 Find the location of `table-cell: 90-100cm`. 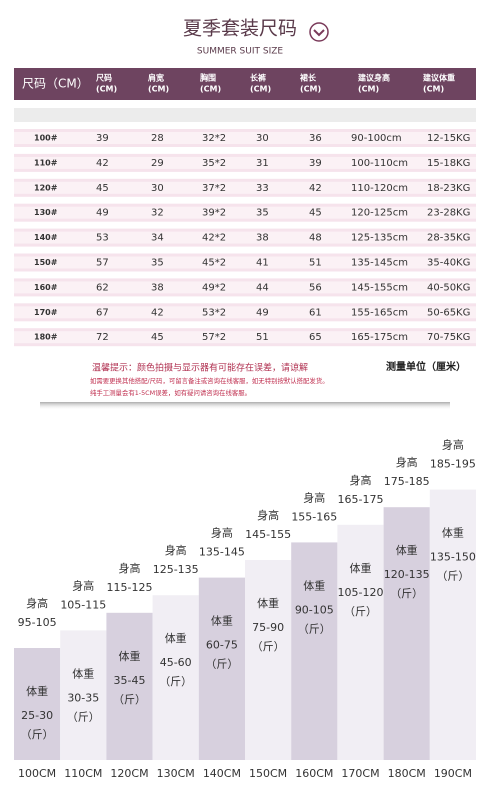

table-cell: 90-100cm is located at coordinates (376, 138).